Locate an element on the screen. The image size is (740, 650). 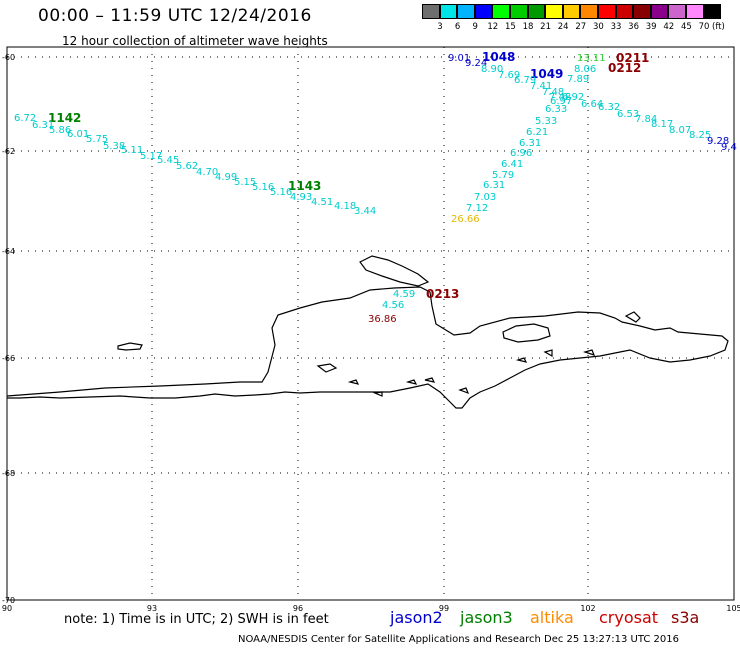
color-scale-tick-label: 45 is located at coordinates (686, 27).